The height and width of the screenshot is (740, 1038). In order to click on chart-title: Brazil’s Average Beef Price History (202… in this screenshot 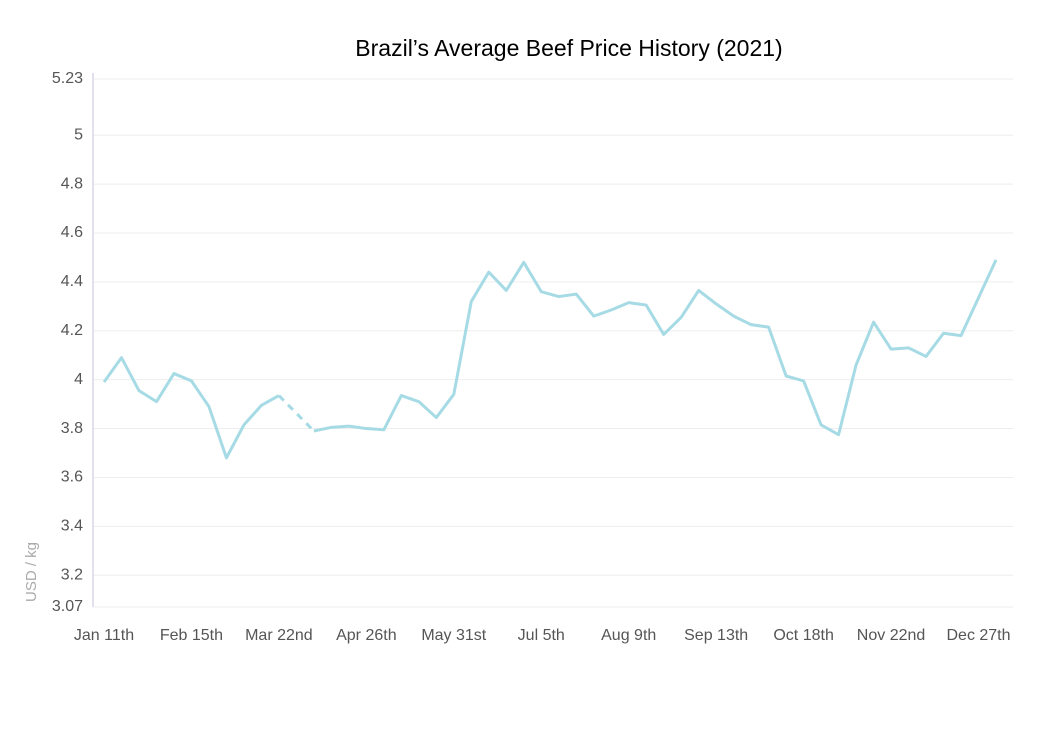, I will do `click(568, 48)`.